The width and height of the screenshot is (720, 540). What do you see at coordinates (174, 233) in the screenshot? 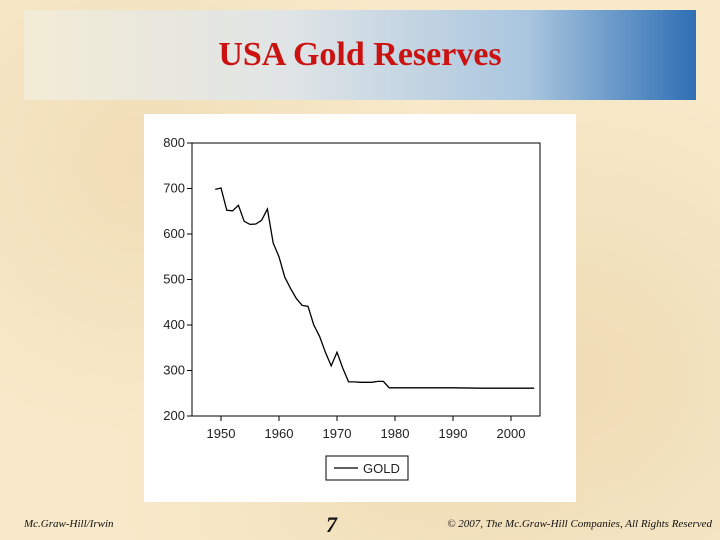
I see `y-tick-label: 600` at bounding box center [174, 233].